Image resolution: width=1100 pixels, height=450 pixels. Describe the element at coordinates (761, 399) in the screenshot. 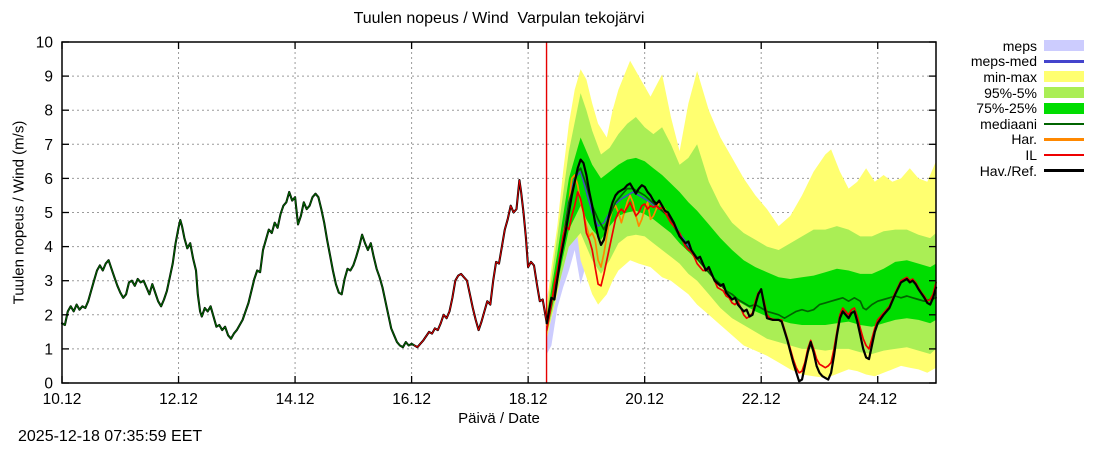

I see `x-tick-label: 22.12` at that location.